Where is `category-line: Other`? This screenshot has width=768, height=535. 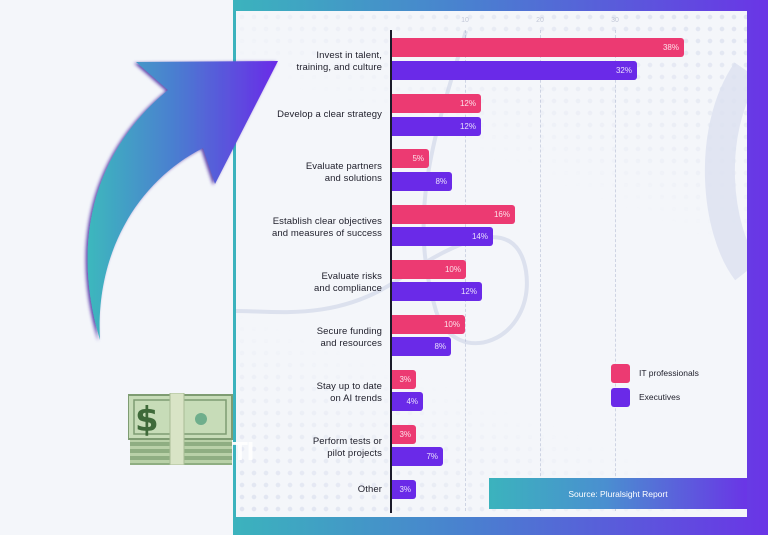 category-line: Other is located at coordinates (369, 489).